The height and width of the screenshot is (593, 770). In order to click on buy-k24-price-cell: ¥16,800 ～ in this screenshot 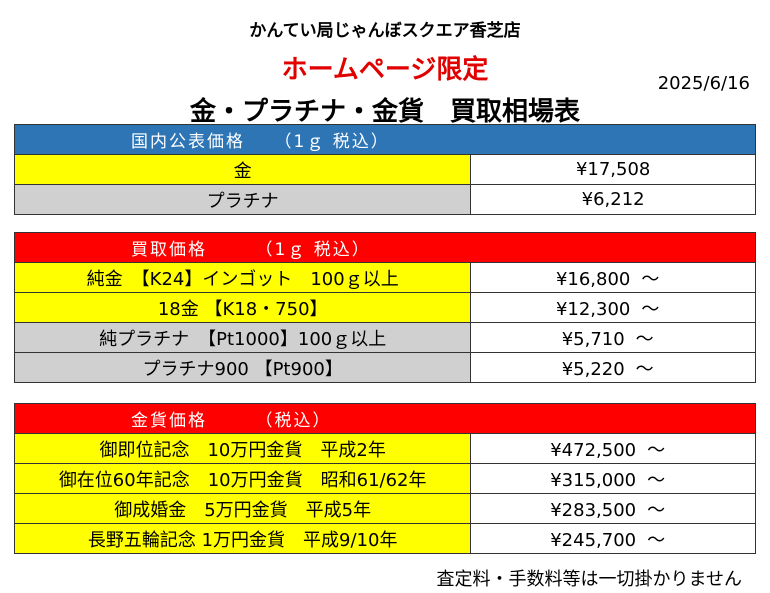, I will do `click(613, 277)`.